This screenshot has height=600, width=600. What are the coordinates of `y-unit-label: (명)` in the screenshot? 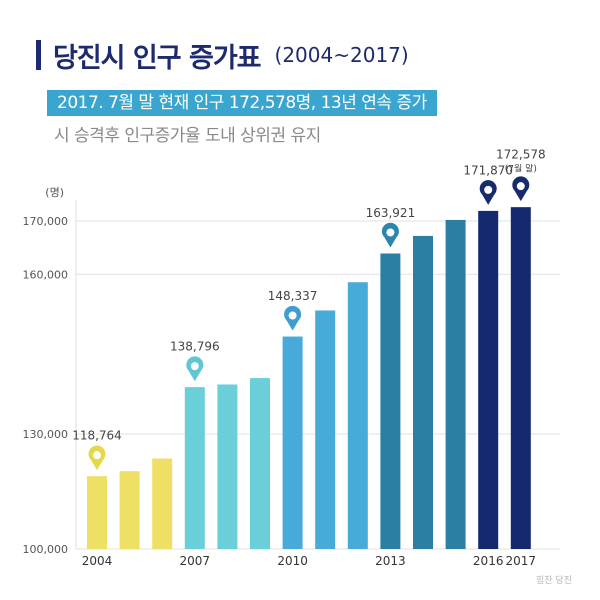 It's located at (54, 192).